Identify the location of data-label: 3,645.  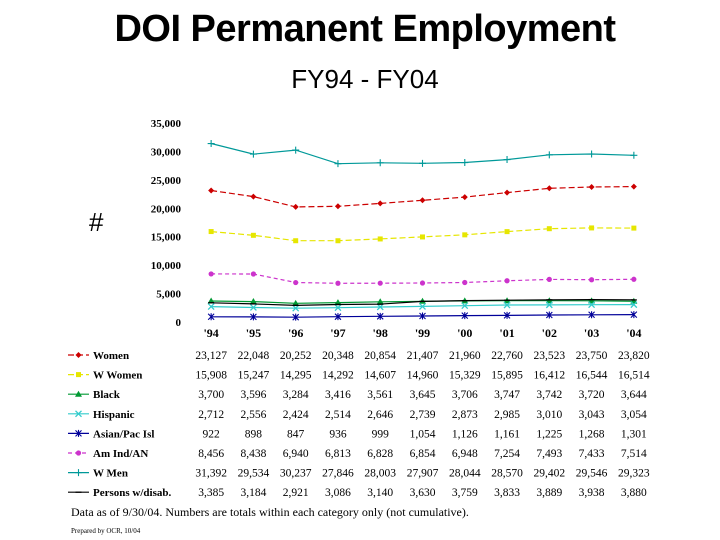
(423, 395).